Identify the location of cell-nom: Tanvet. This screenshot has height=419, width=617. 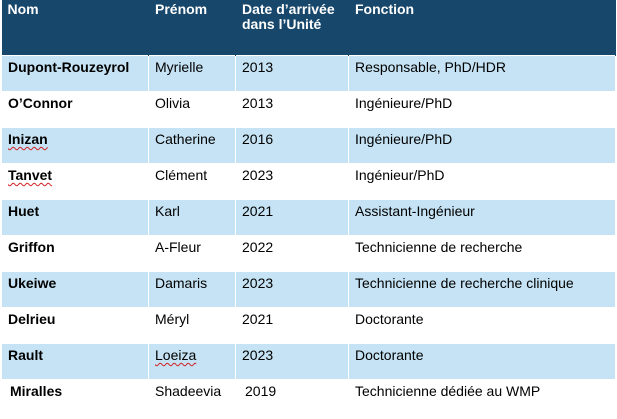
(75, 181).